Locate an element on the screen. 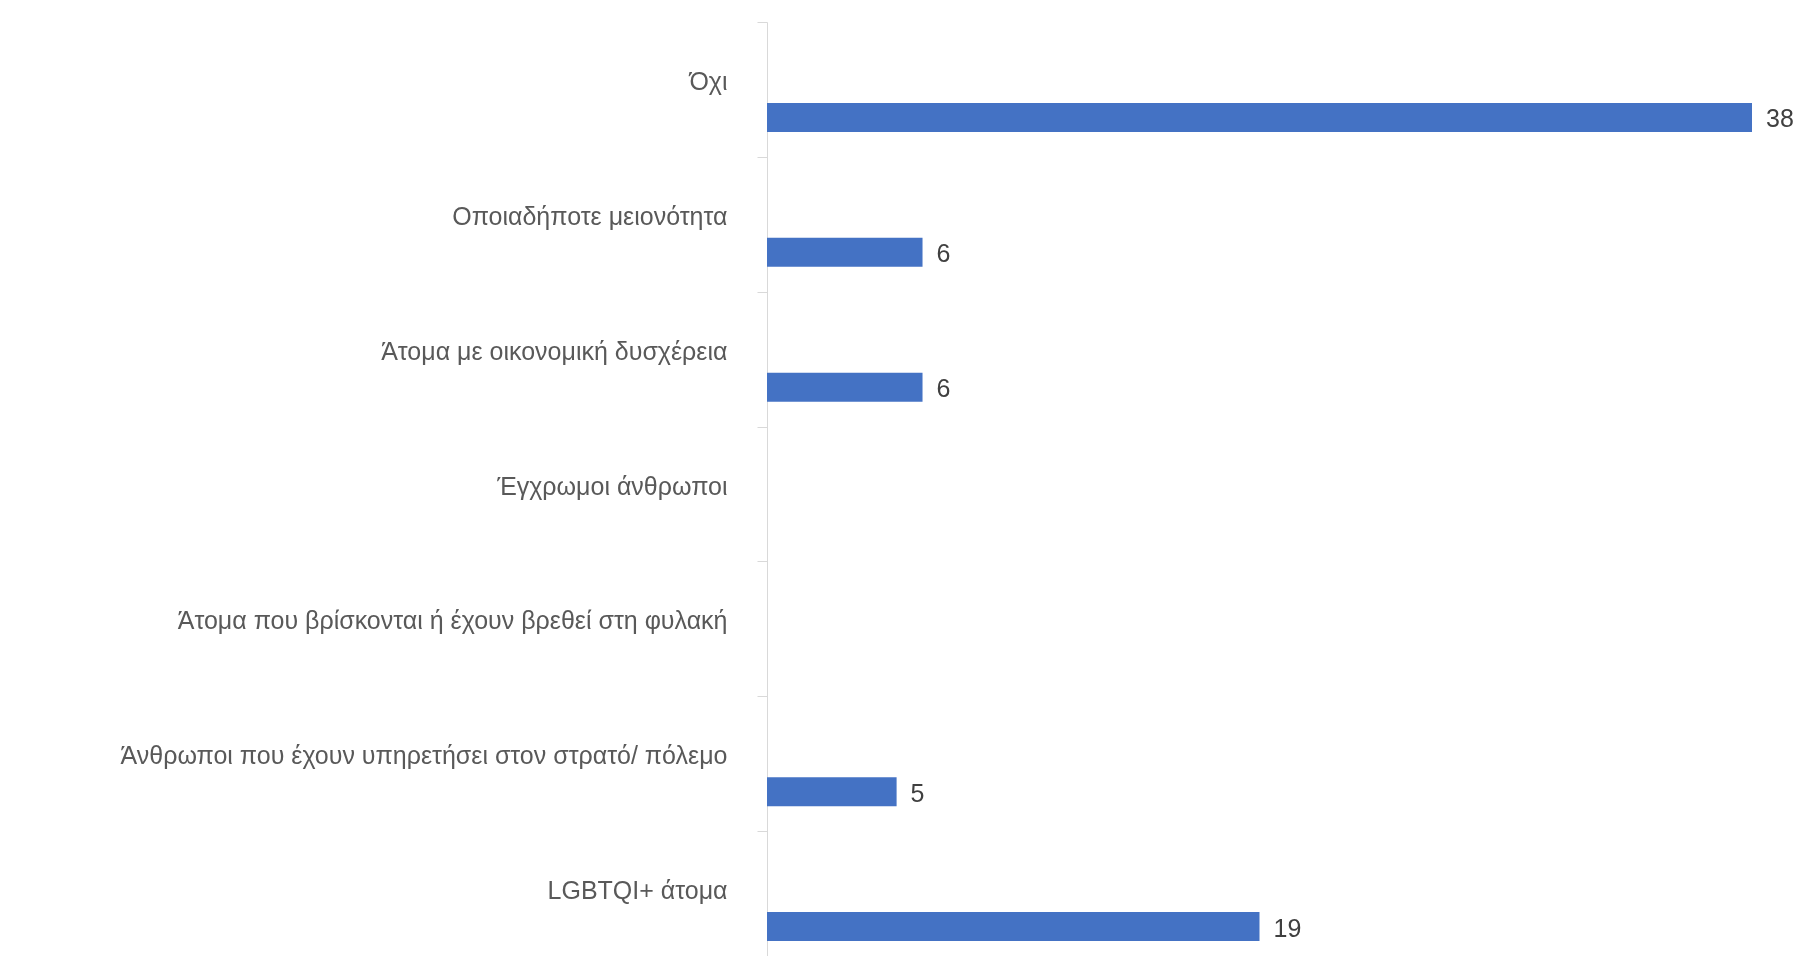  y-tick-label: LGBTQI+ άτομα is located at coordinates (637, 890).